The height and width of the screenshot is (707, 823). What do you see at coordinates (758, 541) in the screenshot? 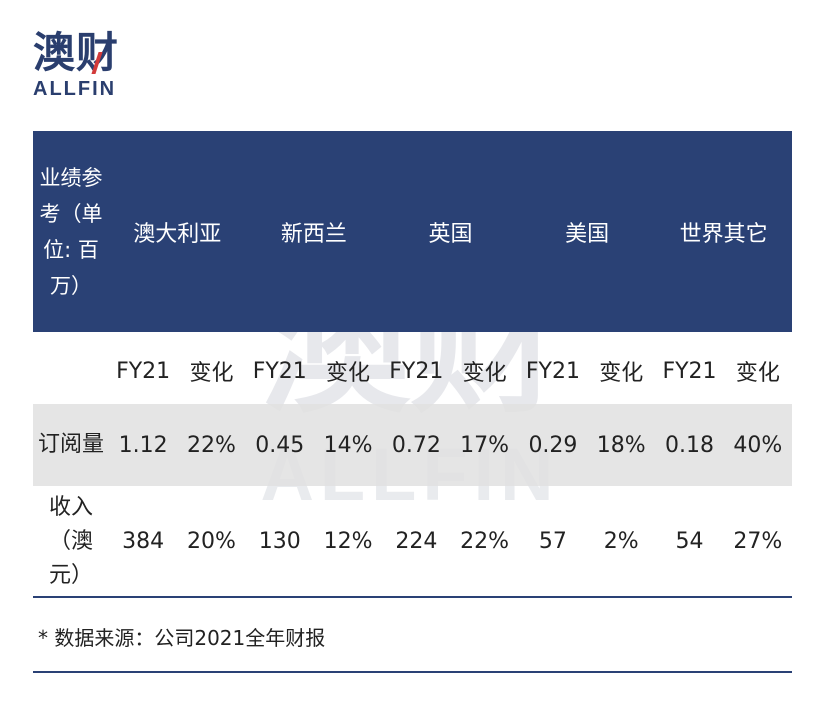
I see `table-cell: 27%` at bounding box center [758, 541].